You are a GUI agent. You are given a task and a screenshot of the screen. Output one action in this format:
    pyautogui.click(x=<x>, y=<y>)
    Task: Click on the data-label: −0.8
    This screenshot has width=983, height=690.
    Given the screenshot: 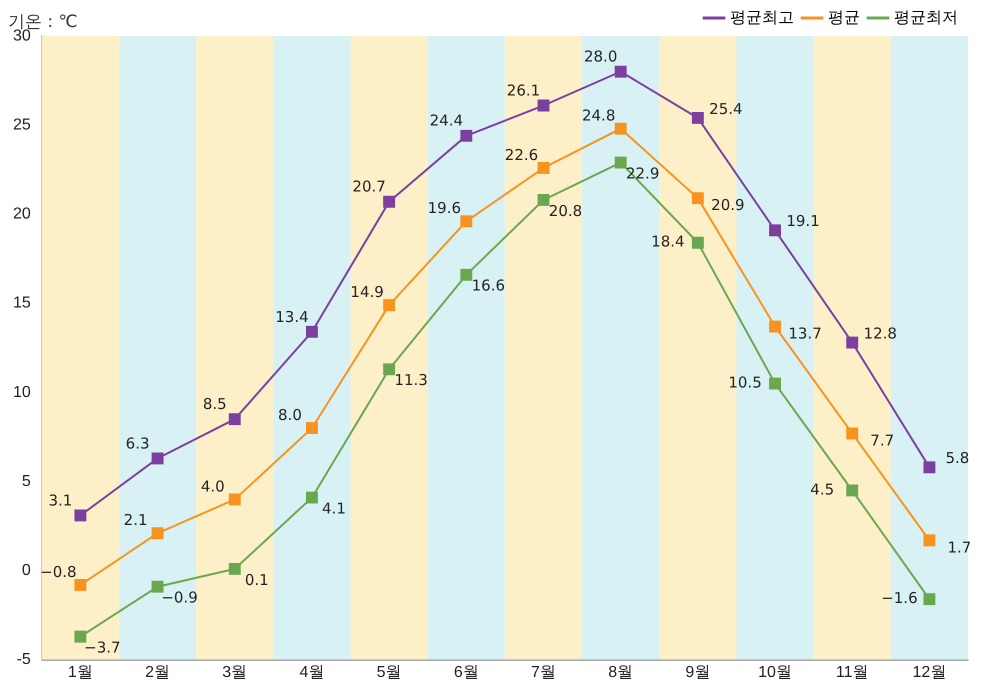 What is the action you would take?
    pyautogui.click(x=58, y=571)
    